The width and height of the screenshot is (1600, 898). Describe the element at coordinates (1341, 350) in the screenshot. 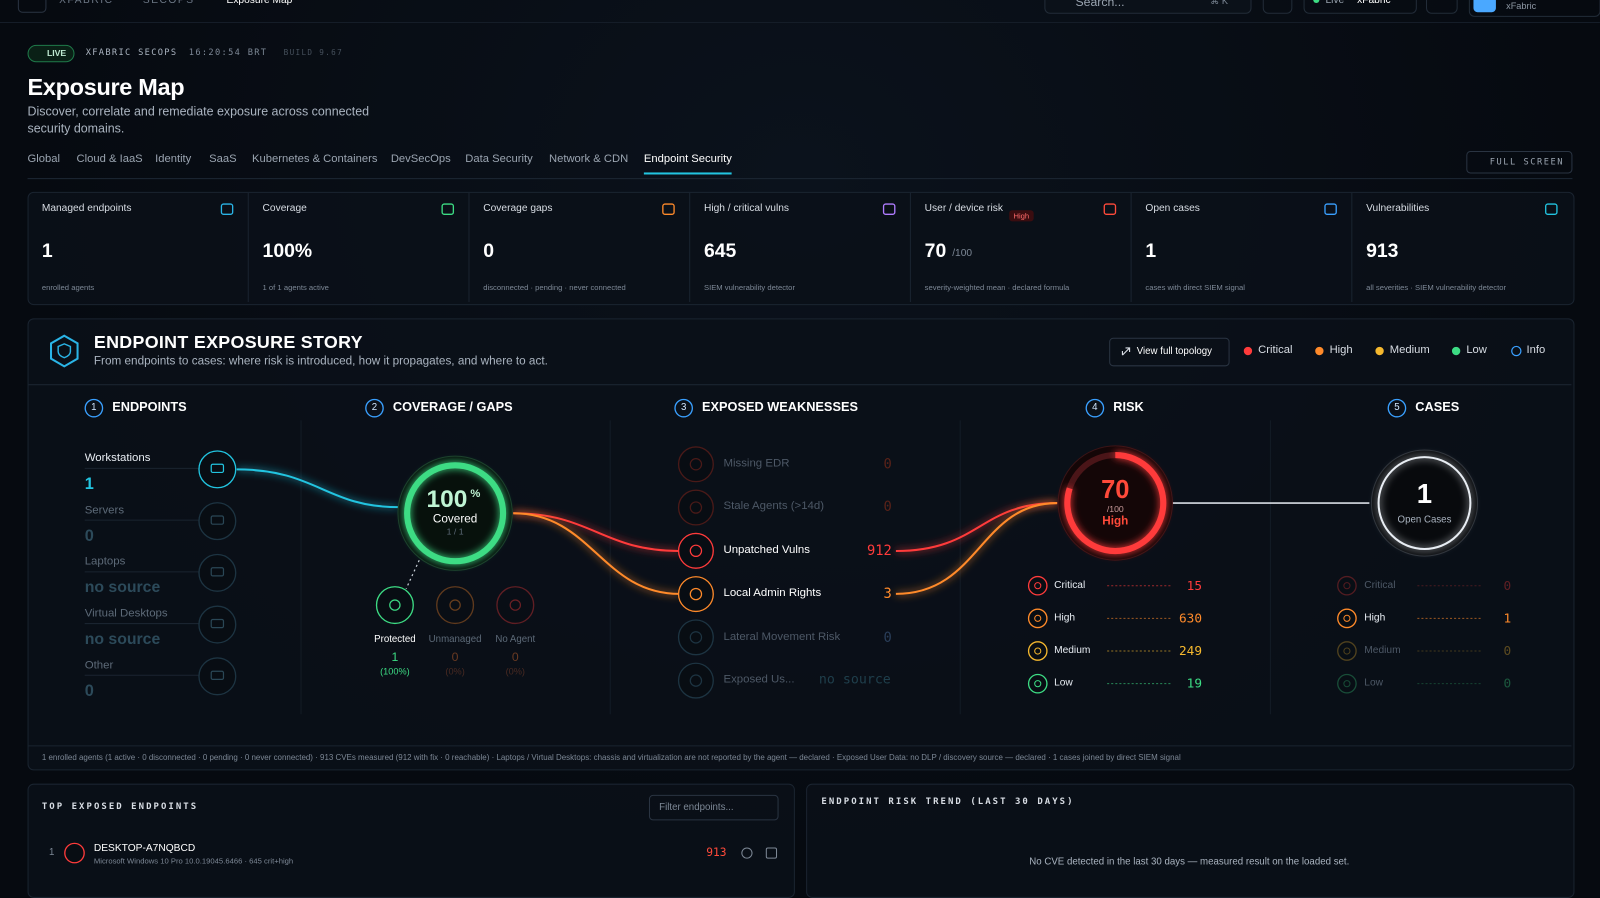

I see `legend-label: High` at that location.